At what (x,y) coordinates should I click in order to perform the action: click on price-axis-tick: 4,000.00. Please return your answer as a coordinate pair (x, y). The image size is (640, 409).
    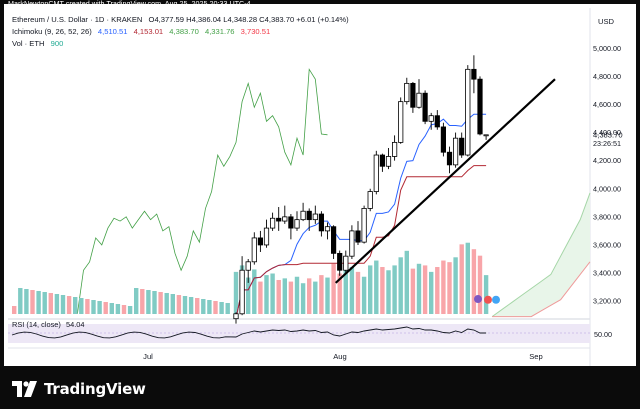
    Looking at the image, I should click on (607, 188).